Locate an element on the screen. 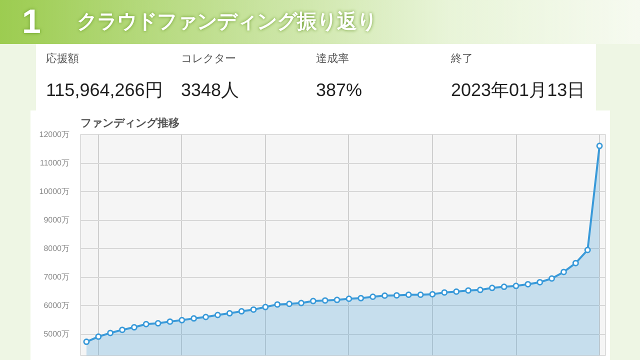 The width and height of the screenshot is (640, 360). y-tick-label: 5000万 is located at coordinates (57, 334).